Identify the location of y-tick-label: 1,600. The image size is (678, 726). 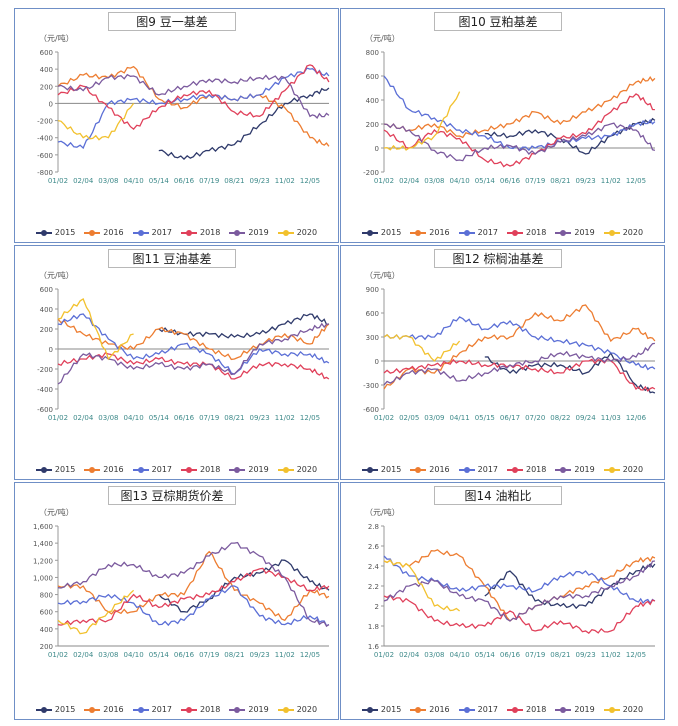
(43, 527).